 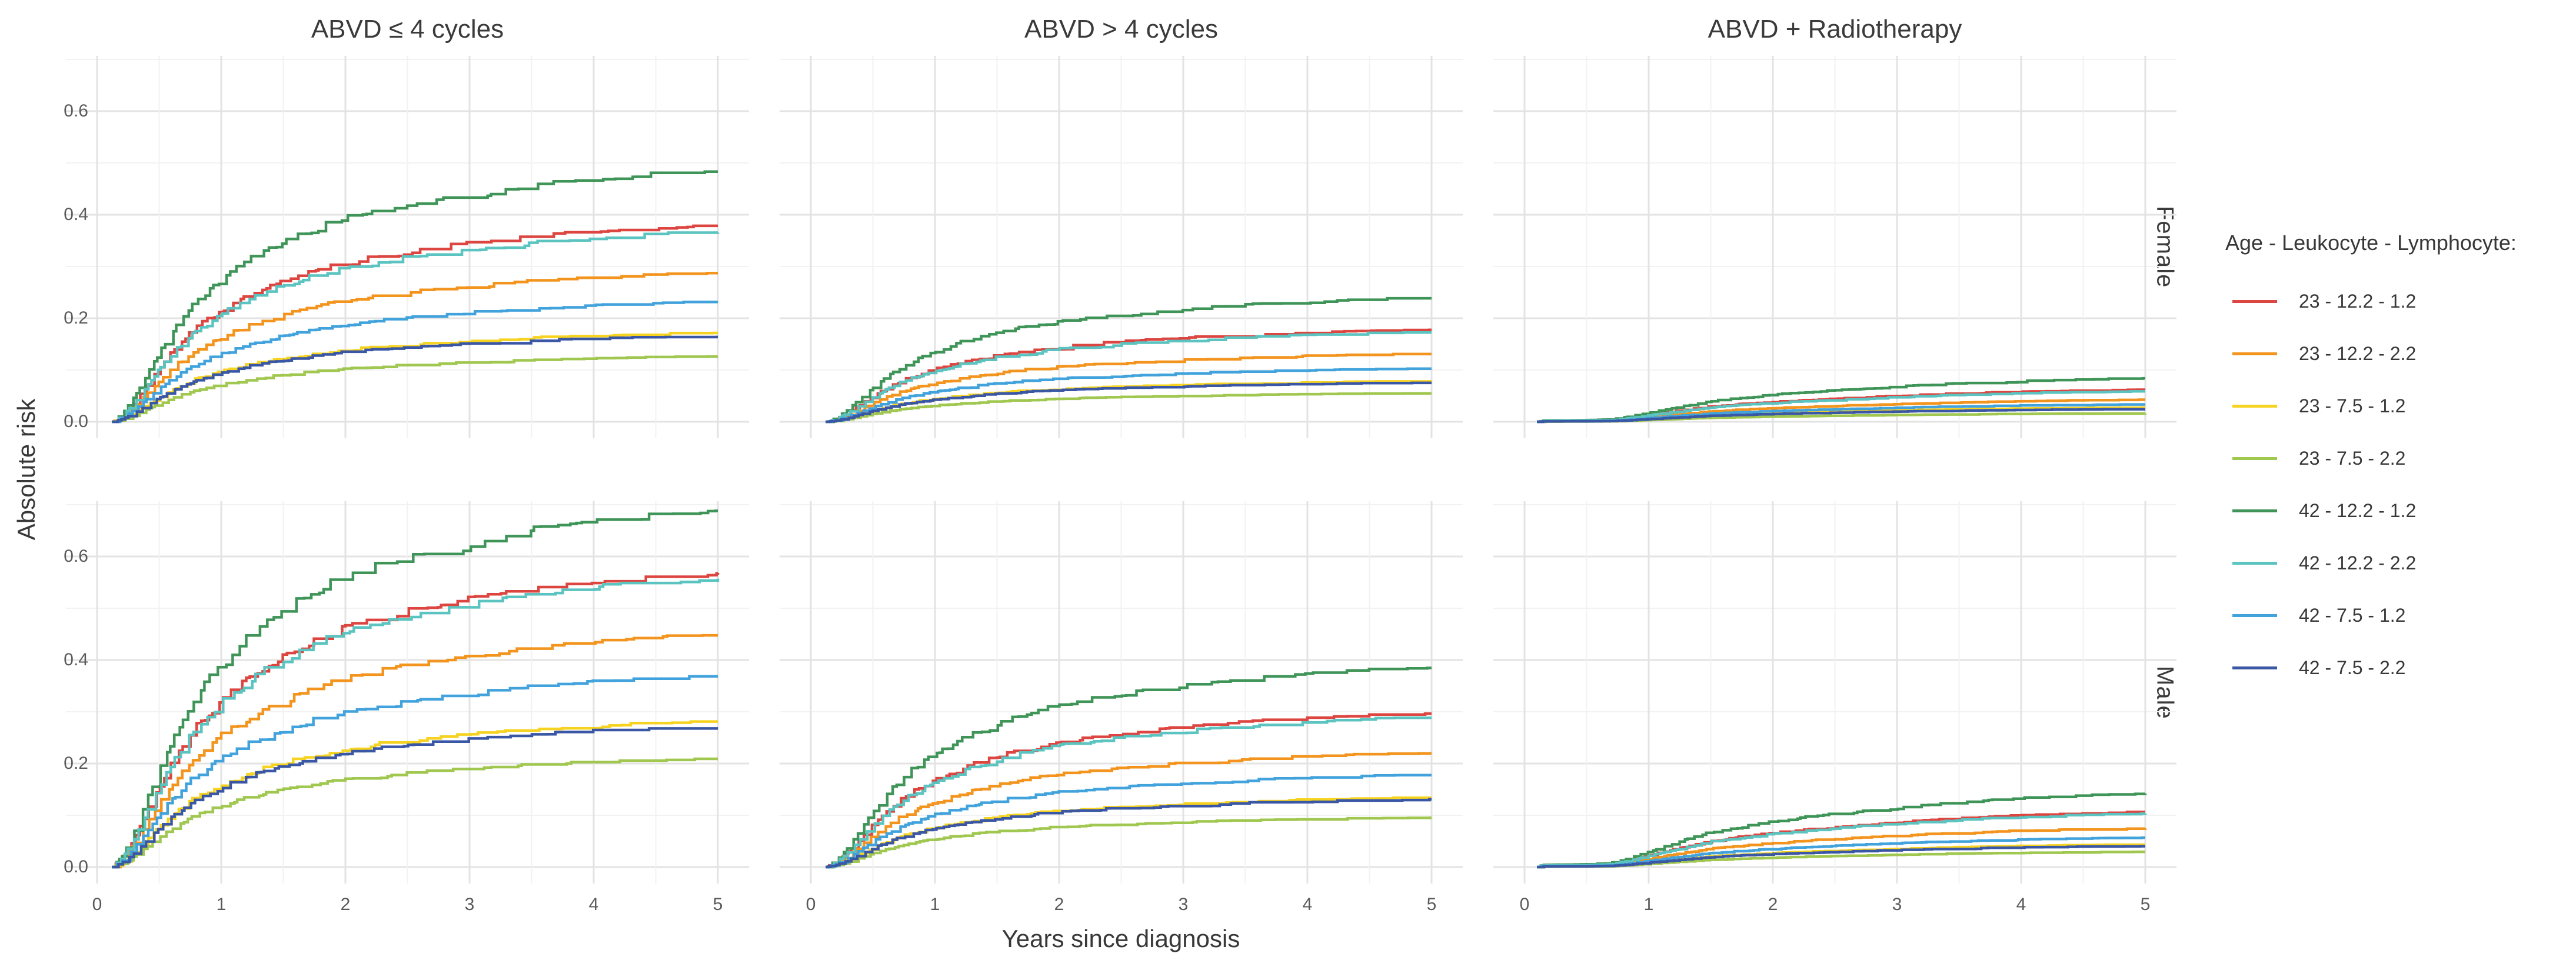 I want to click on x-axis-title: Years since diagnosis, so click(x=1120, y=939).